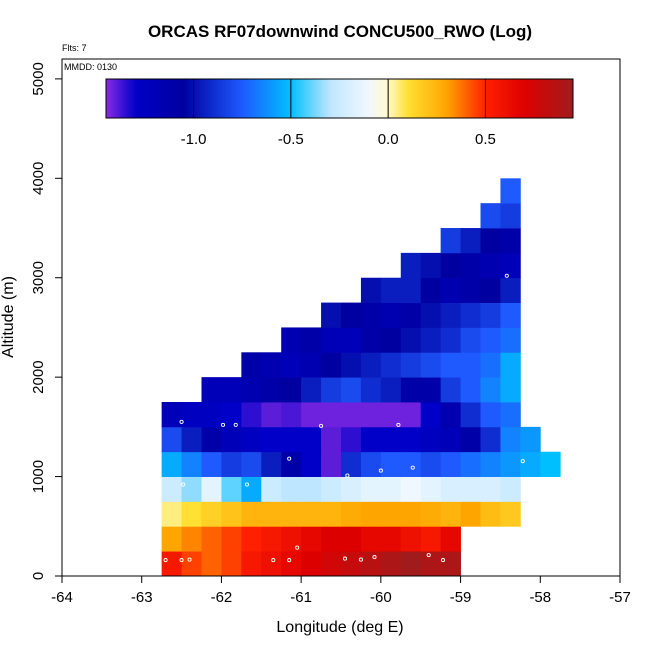 Image resolution: width=650 pixels, height=650 pixels. What do you see at coordinates (620, 597) in the screenshot?
I see `x-tick-label: -57` at bounding box center [620, 597].